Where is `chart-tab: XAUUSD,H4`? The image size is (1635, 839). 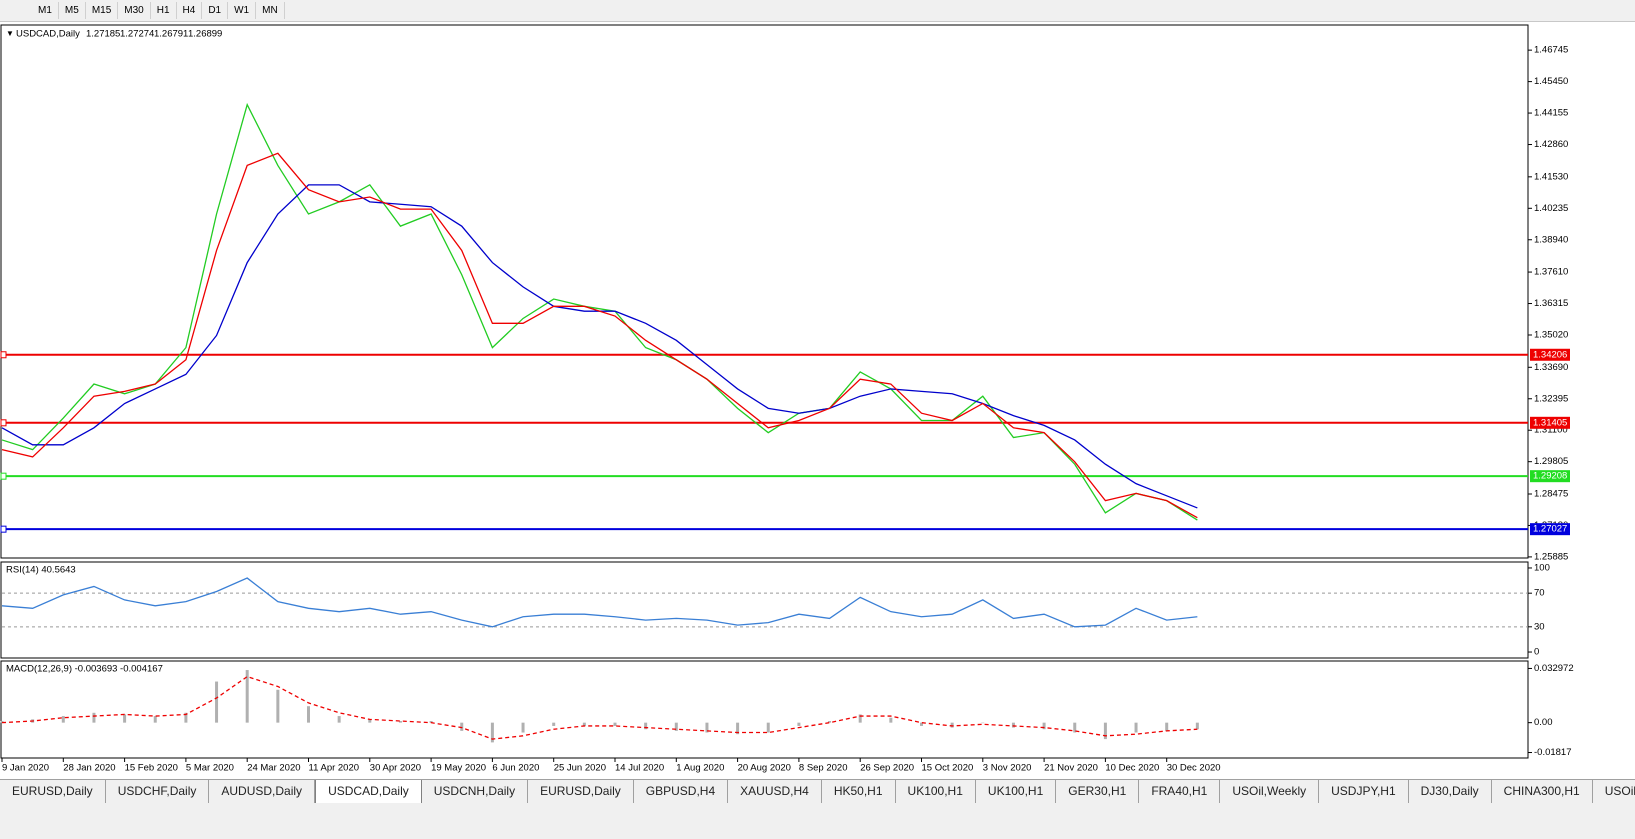 chart-tab: XAUUSD,H4 is located at coordinates (775, 792).